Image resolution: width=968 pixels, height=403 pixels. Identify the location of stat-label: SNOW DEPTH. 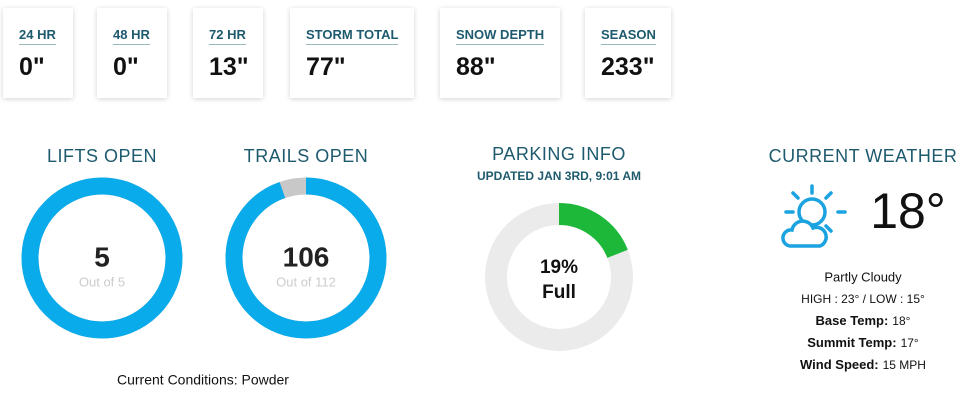
(500, 36).